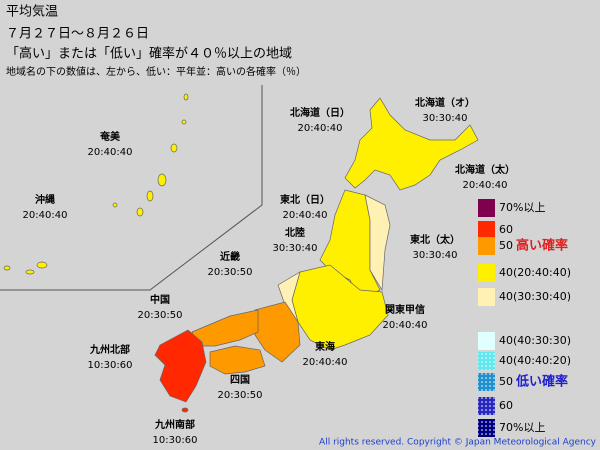  I want to click on region-name: 沖縄, so click(45, 199).